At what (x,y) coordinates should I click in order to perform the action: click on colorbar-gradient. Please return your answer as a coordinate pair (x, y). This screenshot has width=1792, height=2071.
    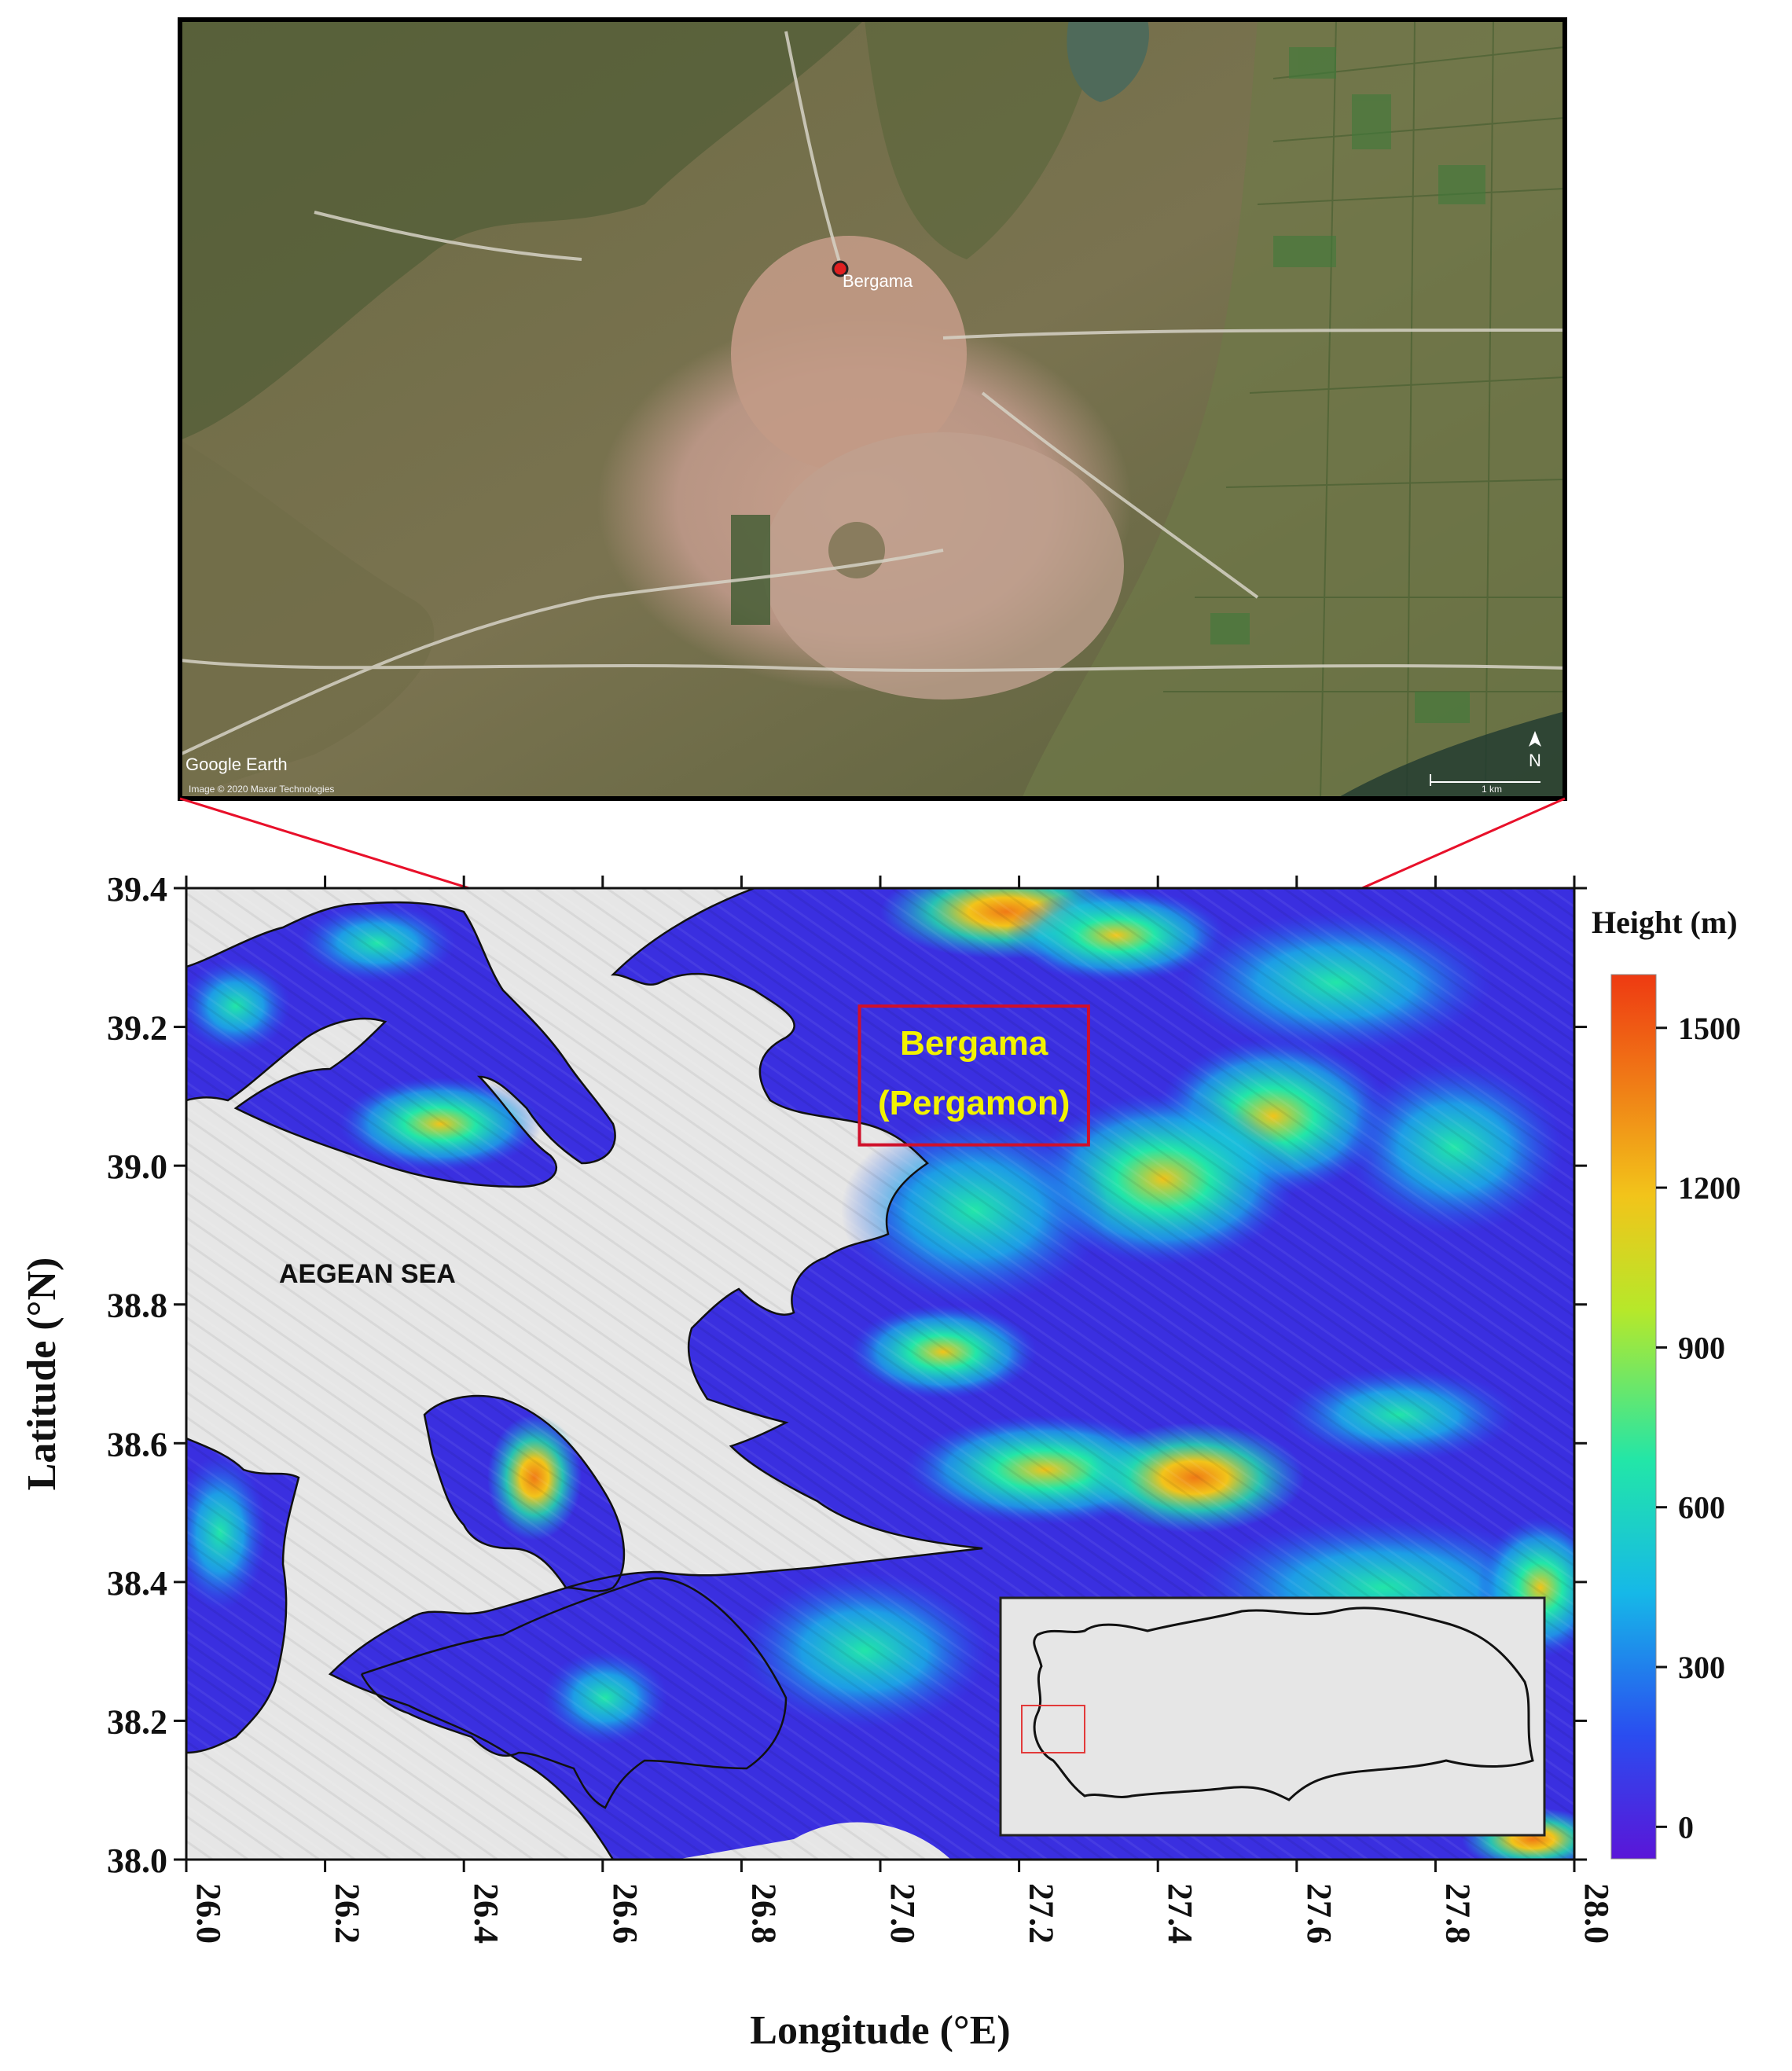
    Looking at the image, I should click on (1633, 1417).